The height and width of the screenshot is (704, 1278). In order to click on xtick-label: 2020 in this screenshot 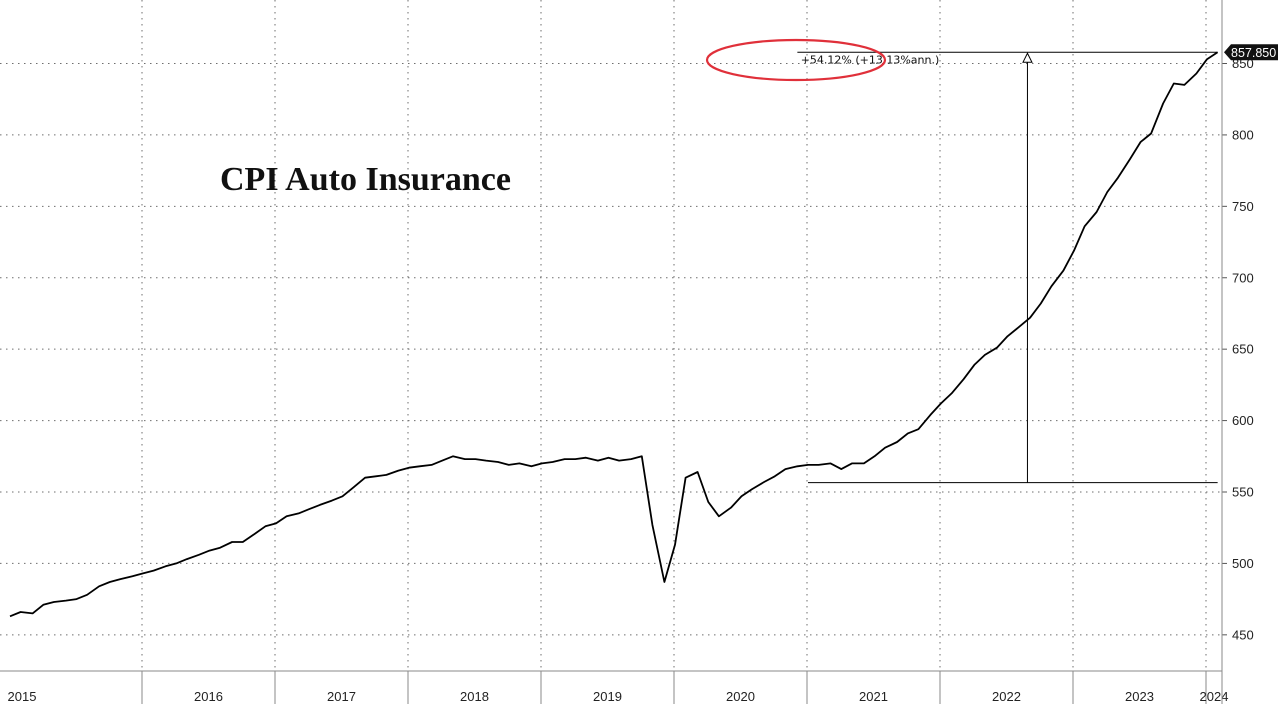, I will do `click(740, 696)`.